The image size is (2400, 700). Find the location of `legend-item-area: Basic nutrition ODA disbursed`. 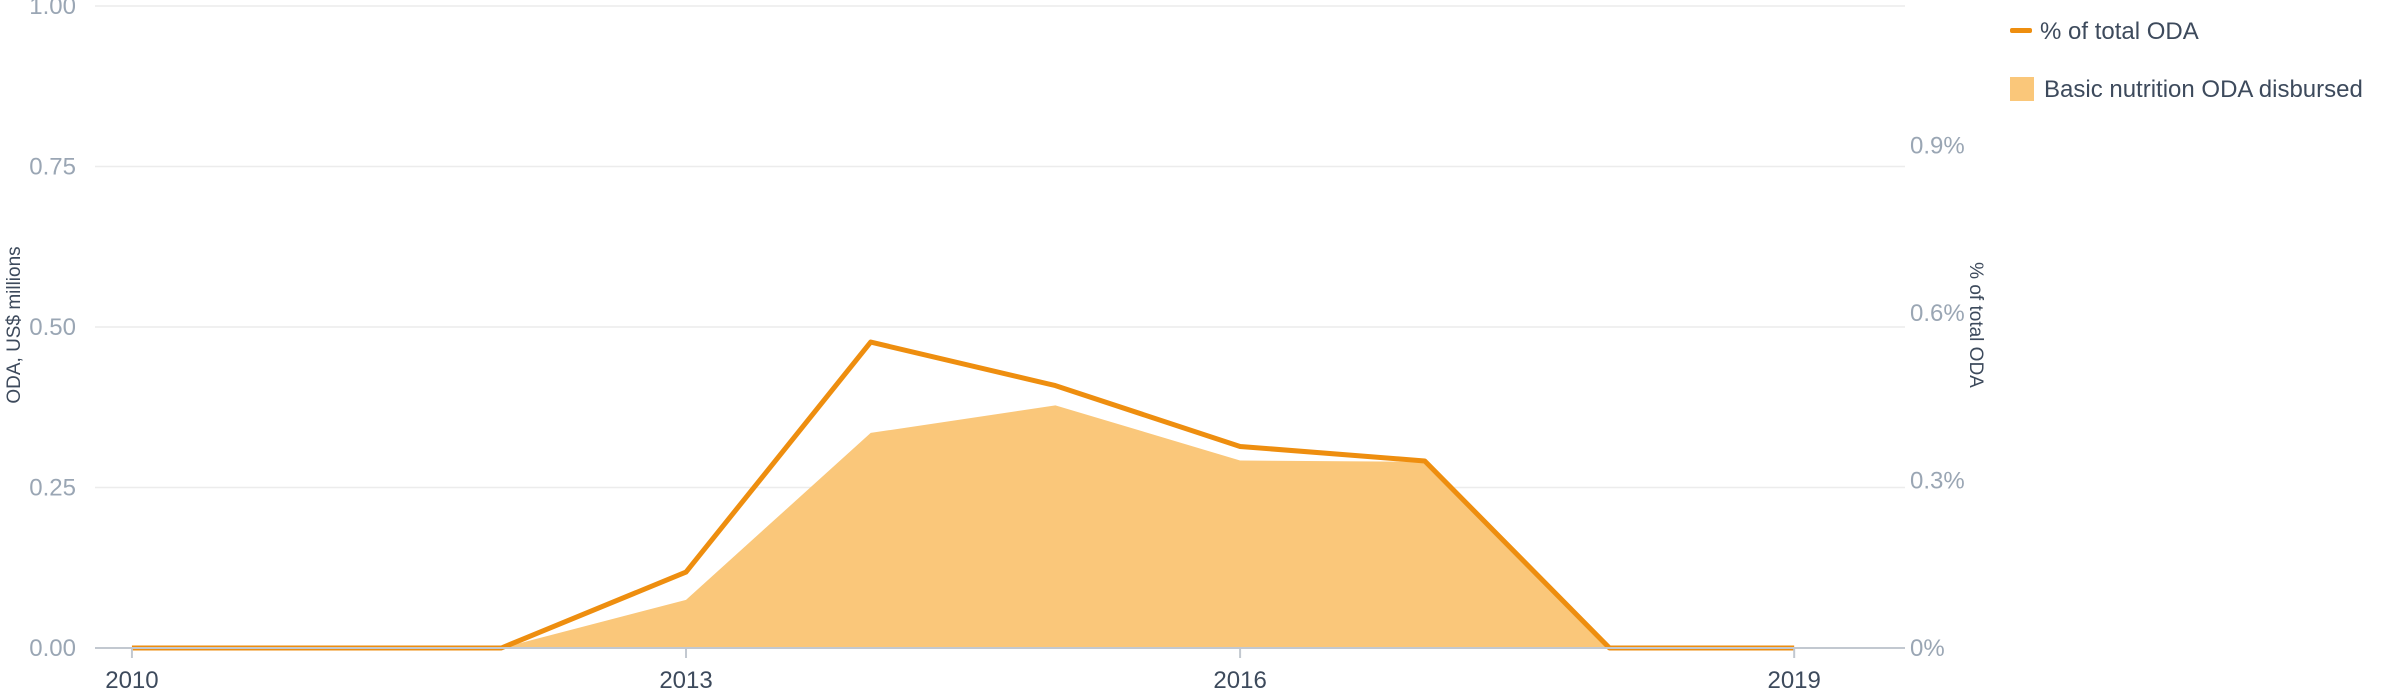

legend-item-area: Basic nutrition ODA disbursed is located at coordinates (2186, 89).